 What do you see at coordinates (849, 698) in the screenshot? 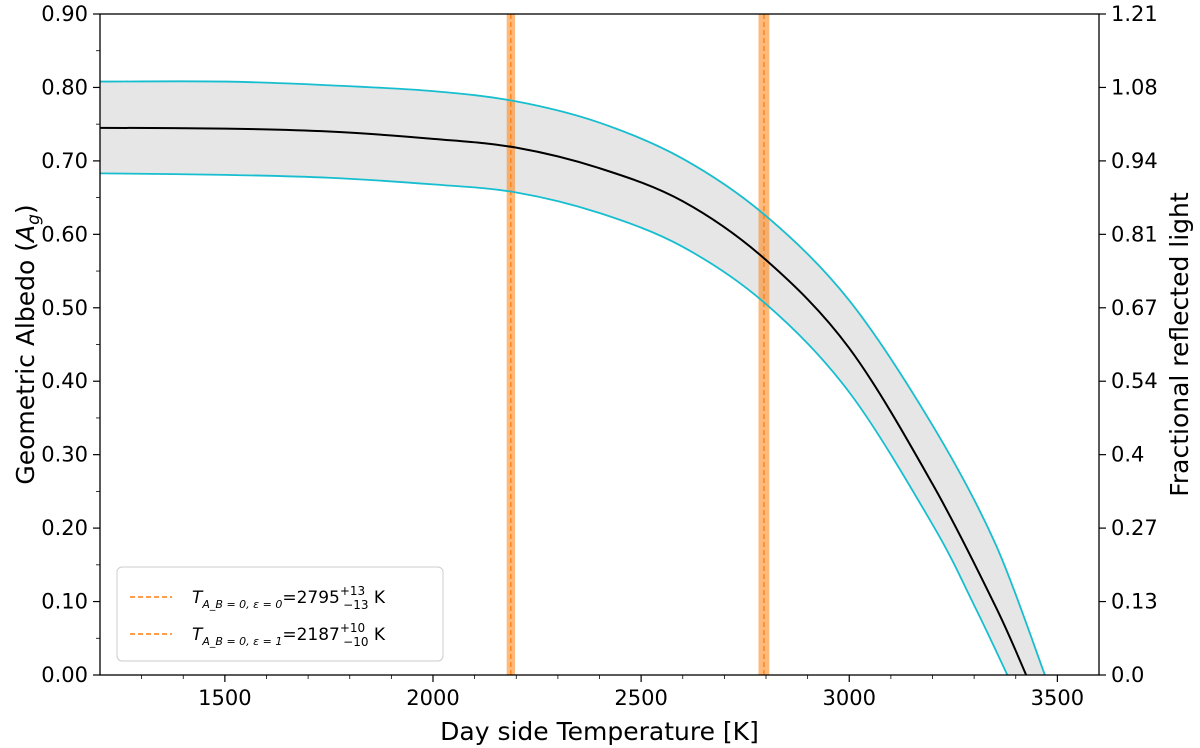
I see `x-tick-label-3: 3000` at bounding box center [849, 698].